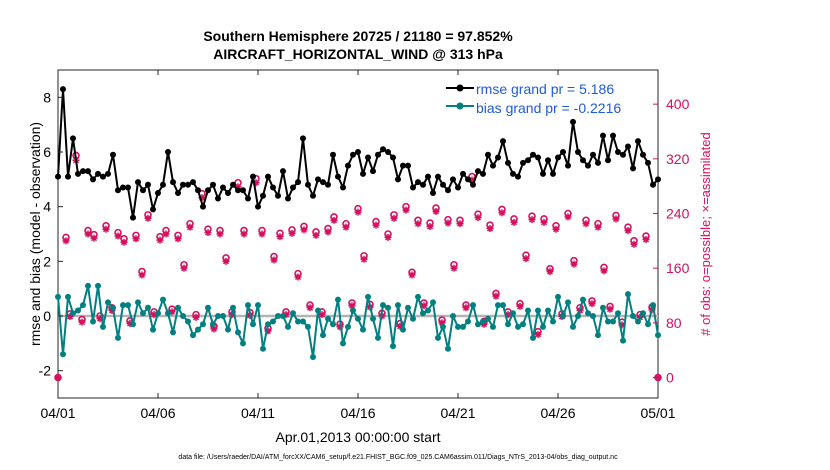 The image size is (830, 470). I want to click on y-left-tick-label: 6, so click(47, 152).